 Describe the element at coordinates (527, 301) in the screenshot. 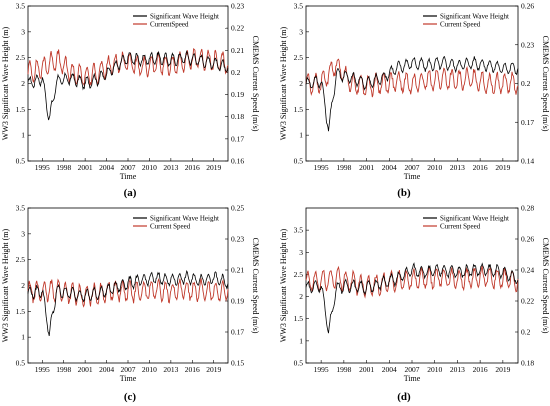

I see `y-right-tick-label: 0.22` at that location.